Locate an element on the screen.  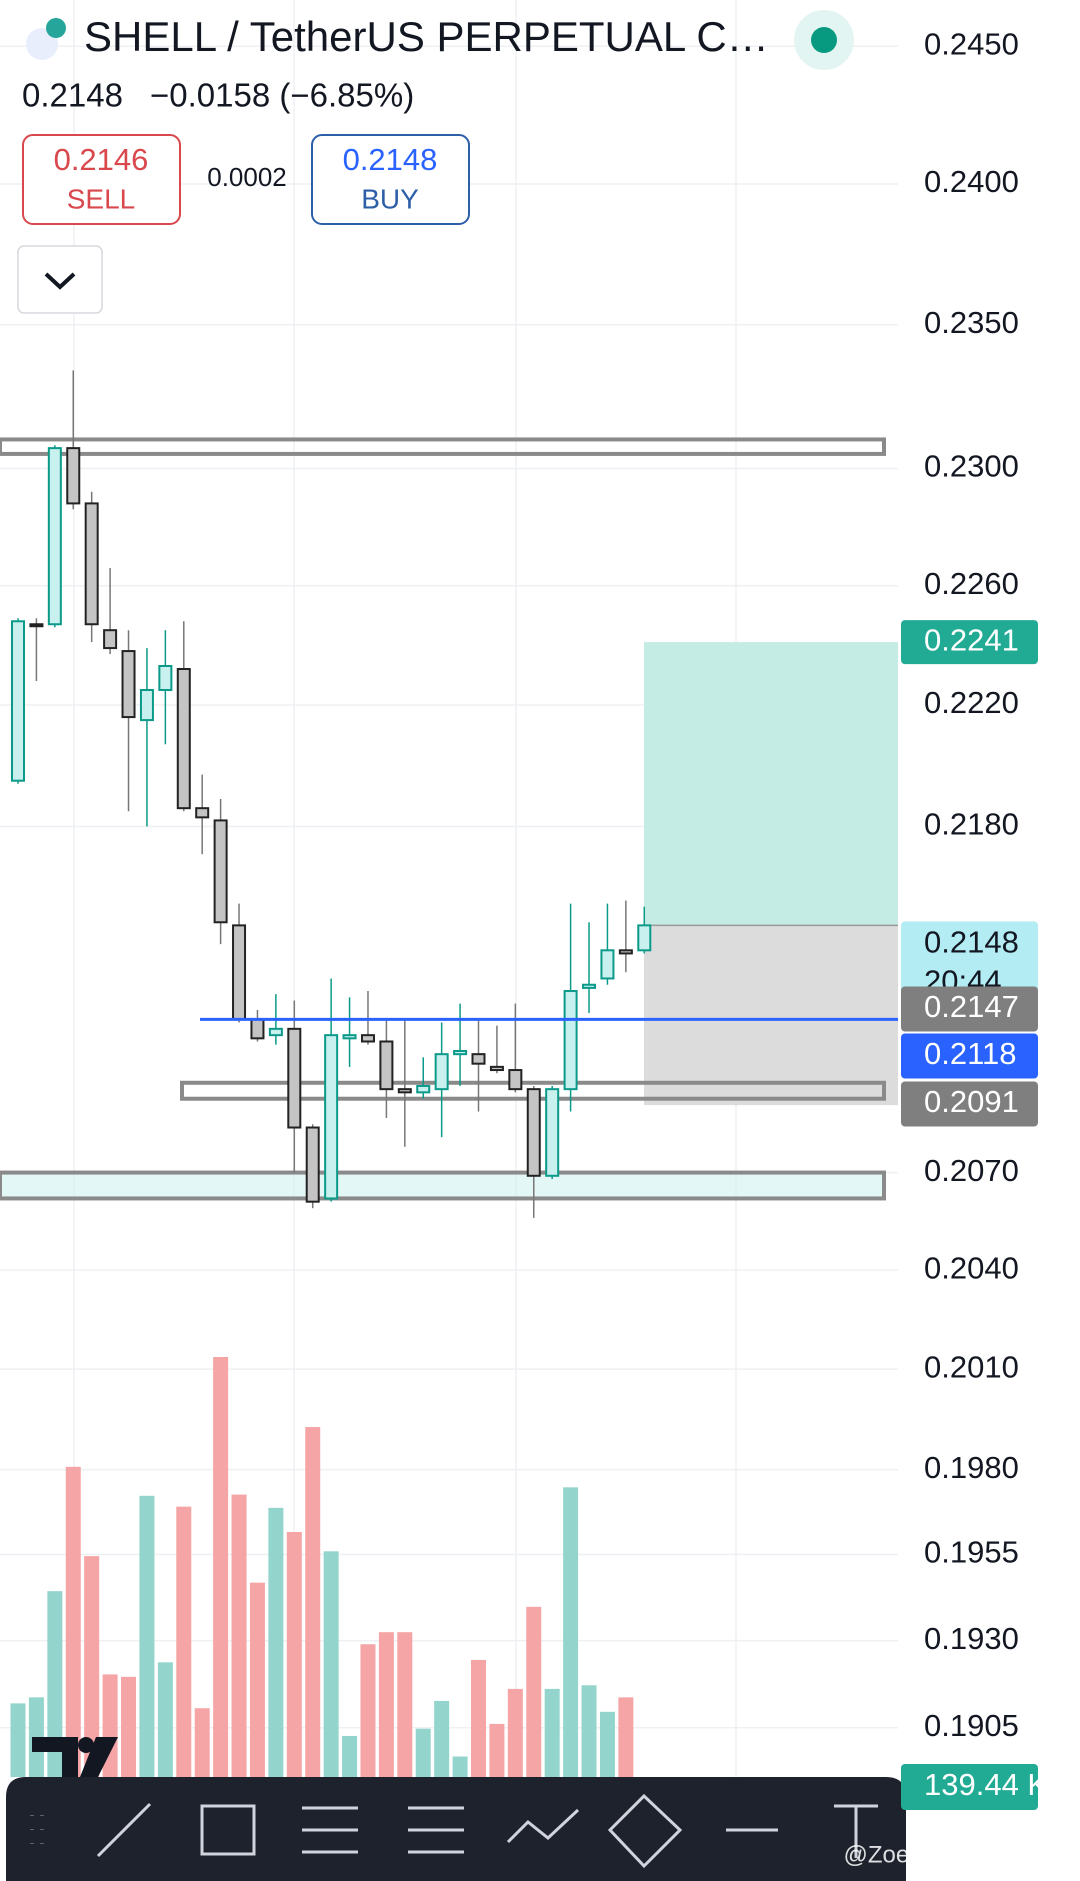
last-price-tag is located at coordinates (969, 963).